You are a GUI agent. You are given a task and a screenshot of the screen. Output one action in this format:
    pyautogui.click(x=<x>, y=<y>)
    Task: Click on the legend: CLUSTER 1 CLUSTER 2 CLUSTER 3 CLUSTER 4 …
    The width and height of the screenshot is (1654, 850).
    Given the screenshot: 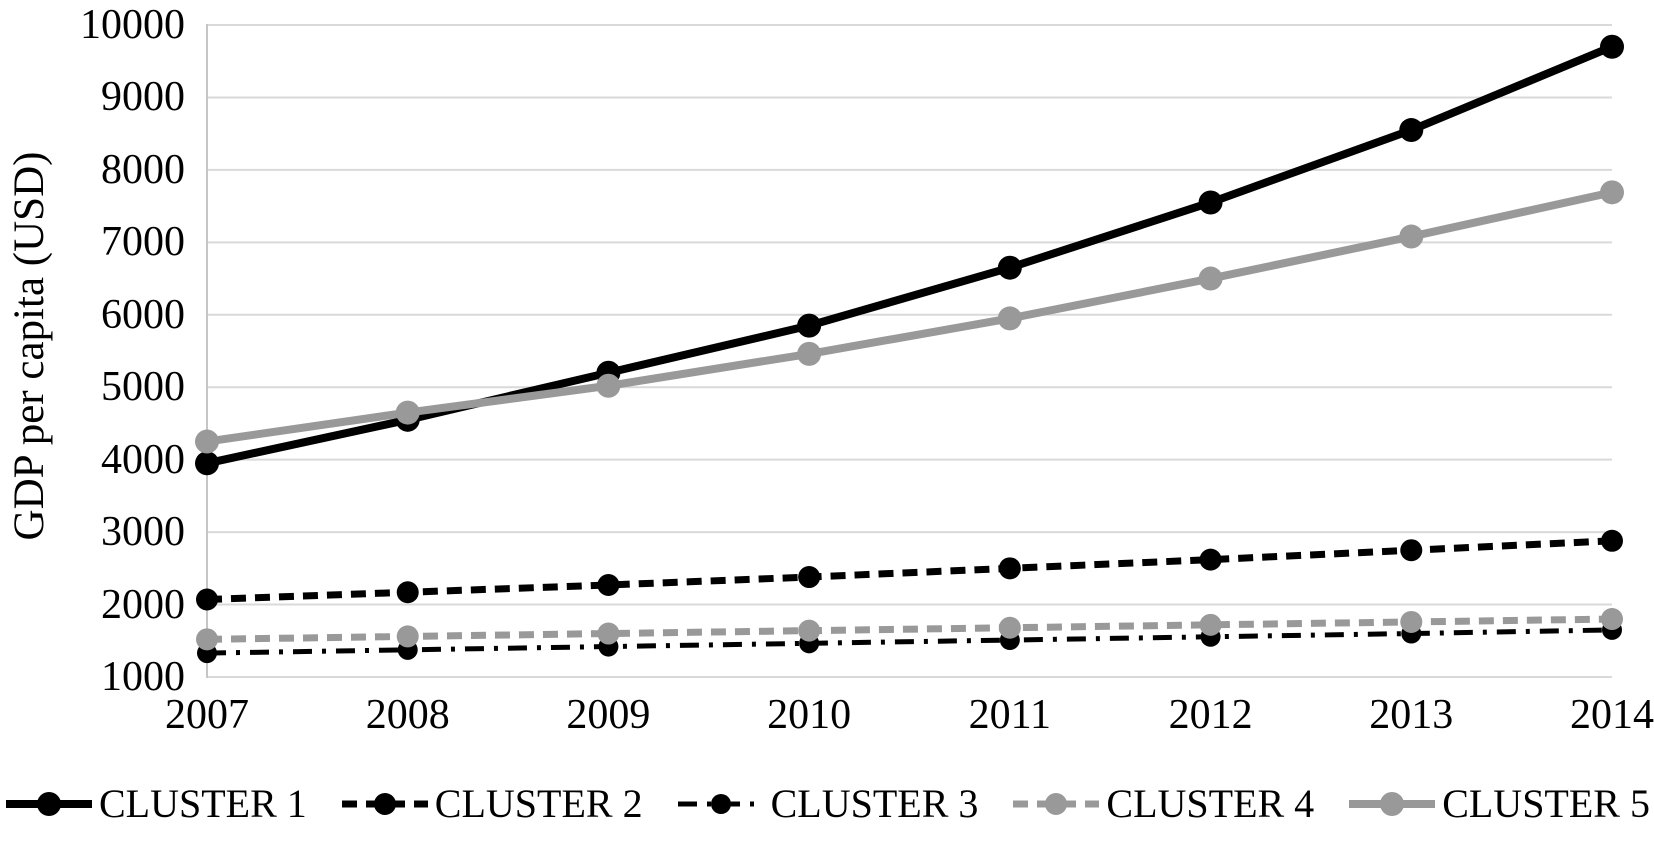 What is the action you would take?
    pyautogui.click(x=827, y=804)
    